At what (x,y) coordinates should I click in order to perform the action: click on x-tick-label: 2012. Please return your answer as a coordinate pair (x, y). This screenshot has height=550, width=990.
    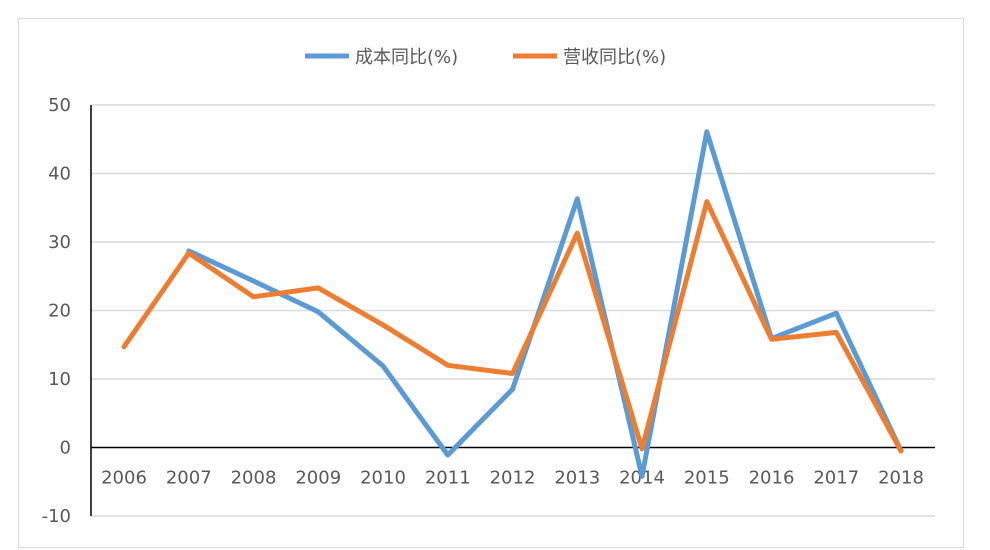
    Looking at the image, I should click on (513, 478).